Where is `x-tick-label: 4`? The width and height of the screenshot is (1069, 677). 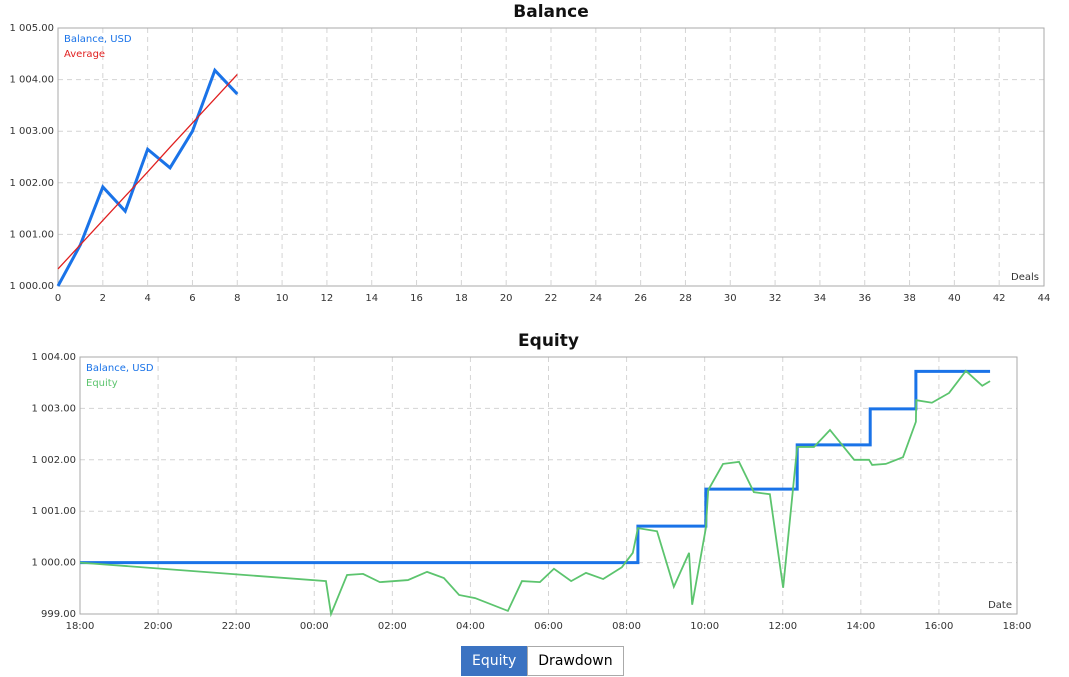 x-tick-label: 4 is located at coordinates (147, 298).